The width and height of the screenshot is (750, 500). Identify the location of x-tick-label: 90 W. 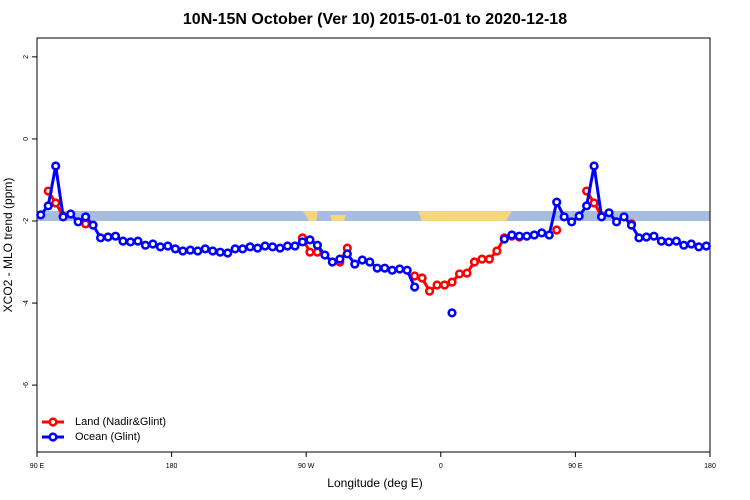
(306, 466).